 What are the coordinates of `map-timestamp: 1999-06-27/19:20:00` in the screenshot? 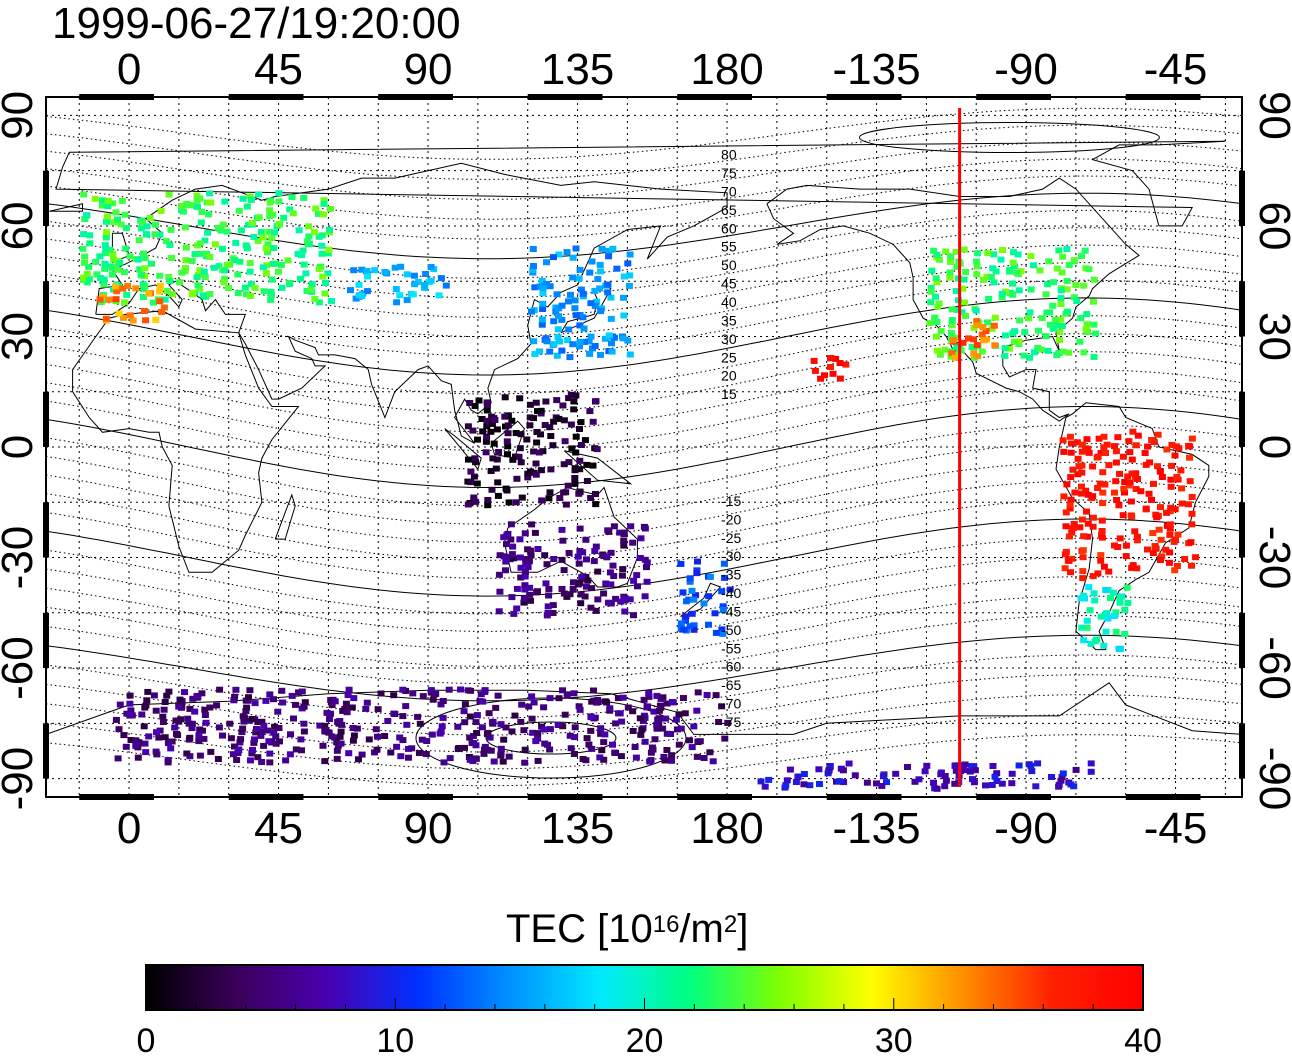 It's located at (256, 24).